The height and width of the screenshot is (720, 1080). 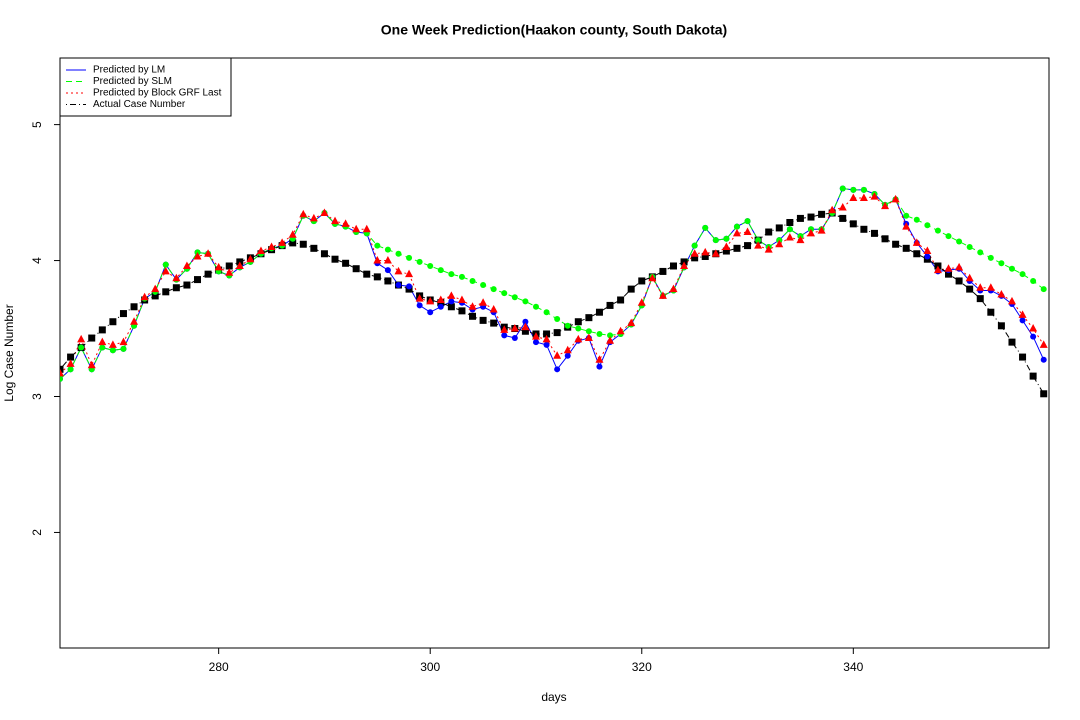 I want to click on y-axis-label: Log Case Number, so click(x=9, y=352).